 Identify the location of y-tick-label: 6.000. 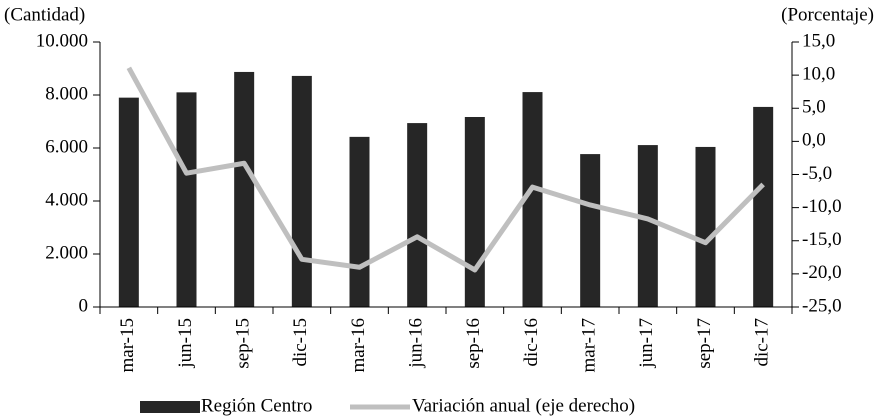
(66, 146).